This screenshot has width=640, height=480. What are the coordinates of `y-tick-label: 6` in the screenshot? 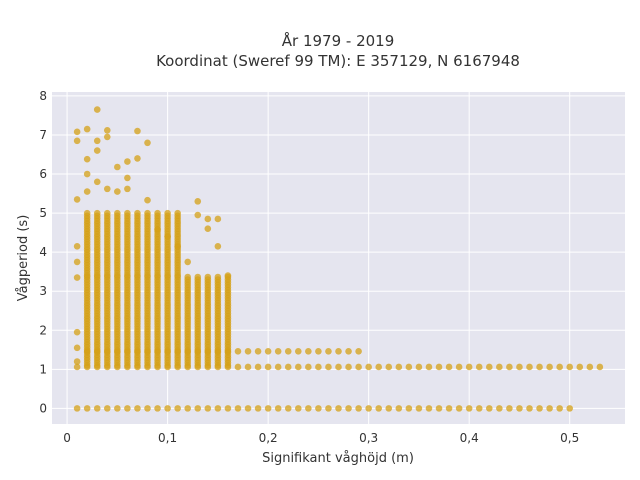 It's located at (43, 174).